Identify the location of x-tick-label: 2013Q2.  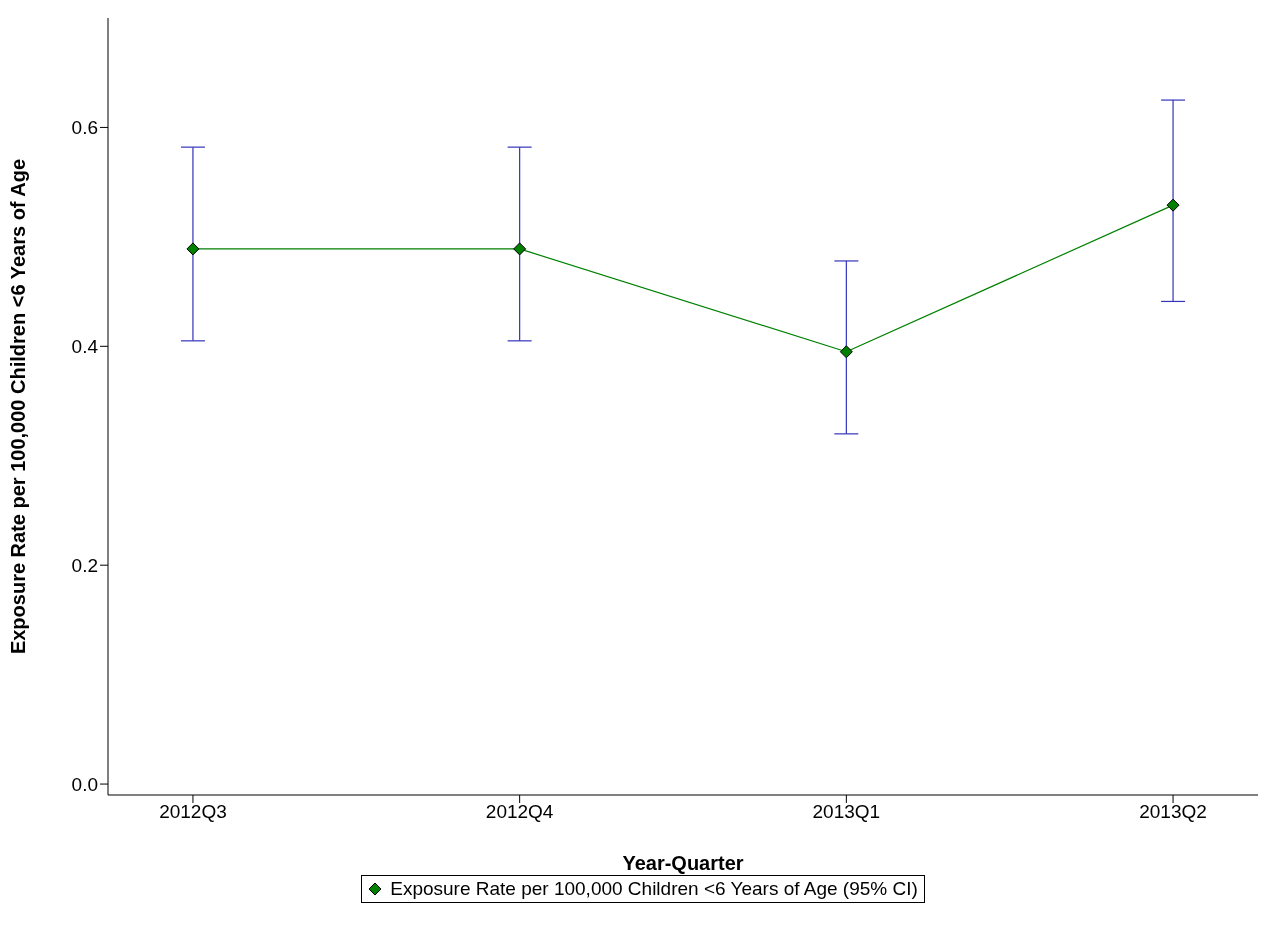
(1173, 812).